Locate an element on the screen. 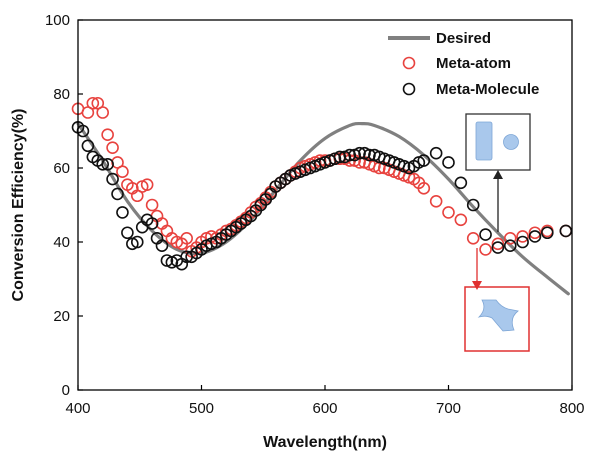 Image resolution: width=599 pixels, height=459 pixels. legend-label-meta-atom: Meta-atom is located at coordinates (473, 63).